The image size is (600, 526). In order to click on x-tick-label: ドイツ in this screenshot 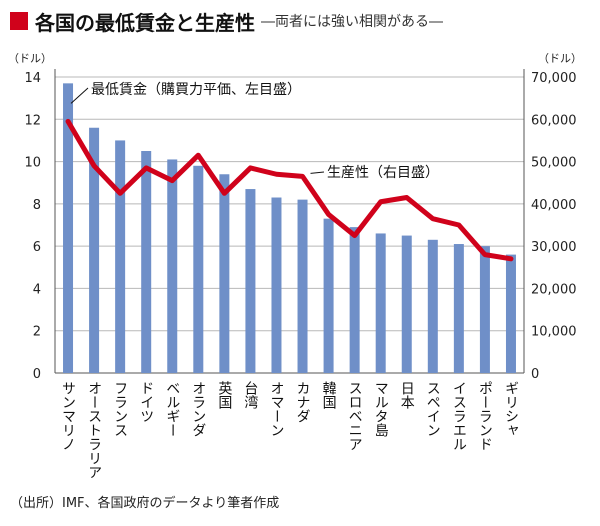, I will do `click(146, 402)`.